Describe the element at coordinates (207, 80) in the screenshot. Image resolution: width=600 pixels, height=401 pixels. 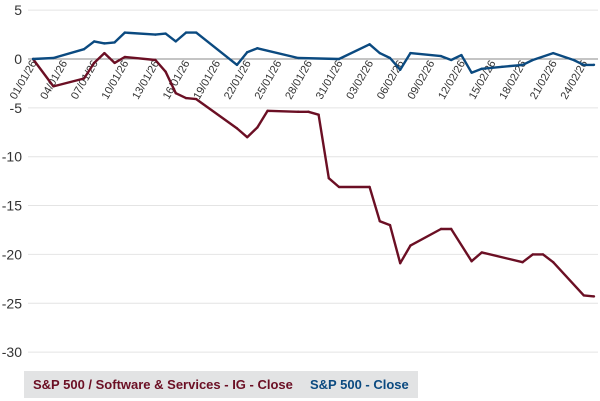
I see `x-tick-label: 19/01/26` at that location.